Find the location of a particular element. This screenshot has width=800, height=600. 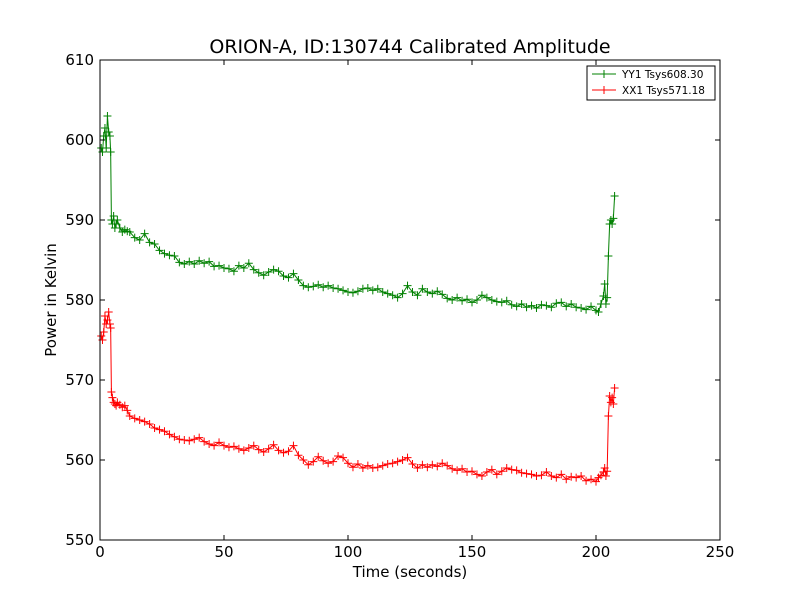

legend-item-0: YY1 Tsys608.30 is located at coordinates (647, 75).